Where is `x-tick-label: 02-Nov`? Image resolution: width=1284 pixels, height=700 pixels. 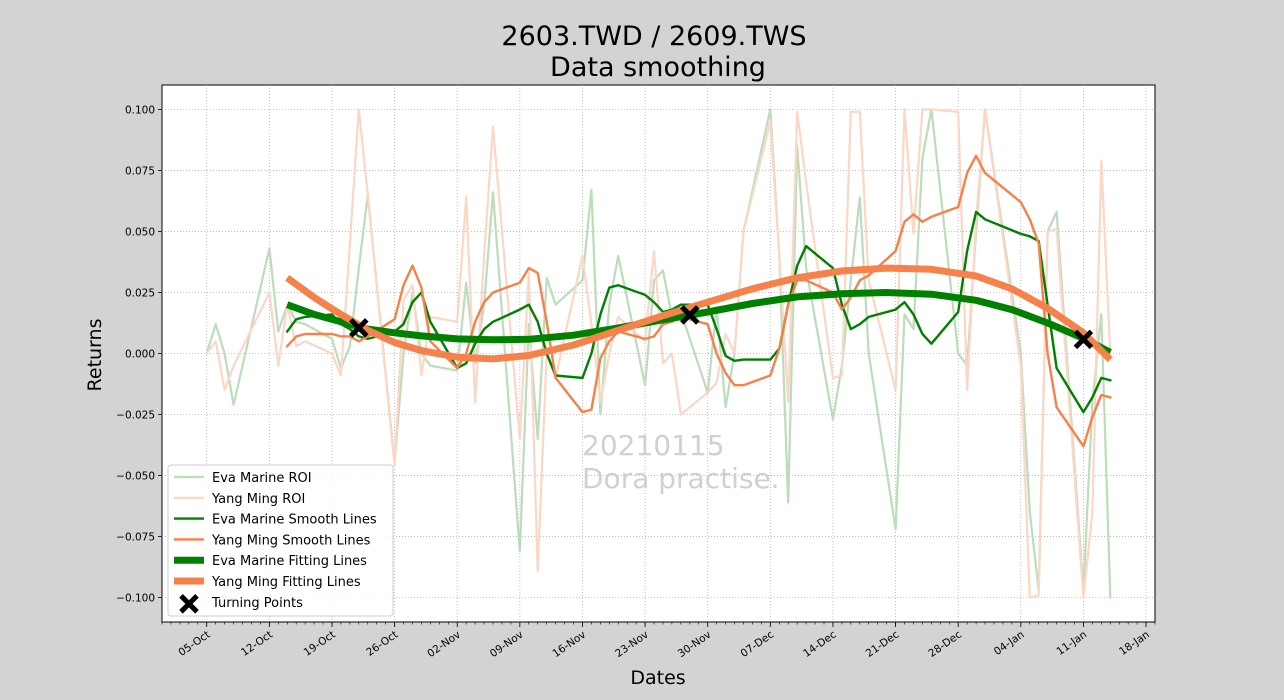
x-tick-label: 02-Nov is located at coordinates (444, 644).